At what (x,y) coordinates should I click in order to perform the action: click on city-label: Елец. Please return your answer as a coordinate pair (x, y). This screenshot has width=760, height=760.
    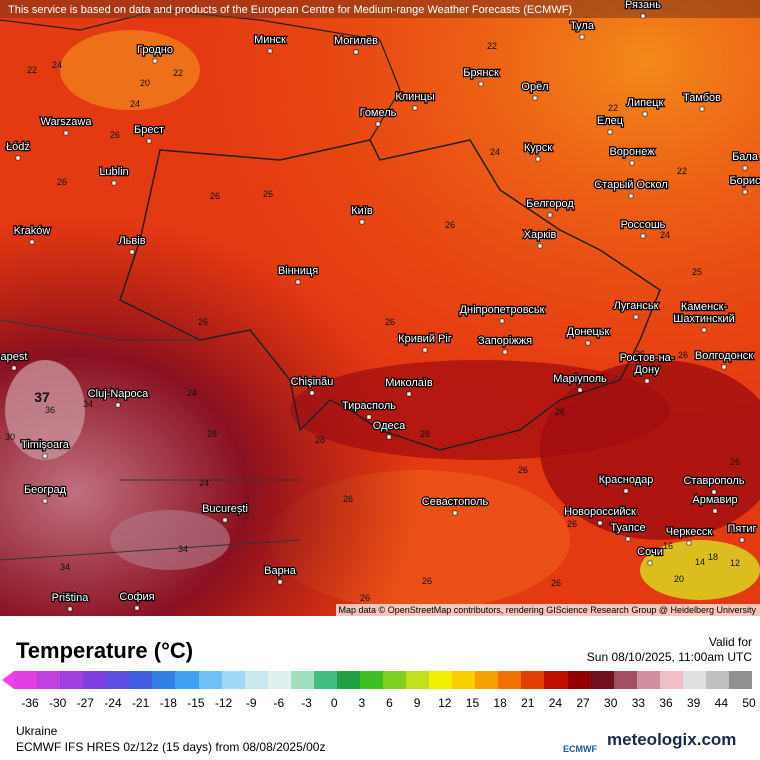
    Looking at the image, I should click on (610, 121).